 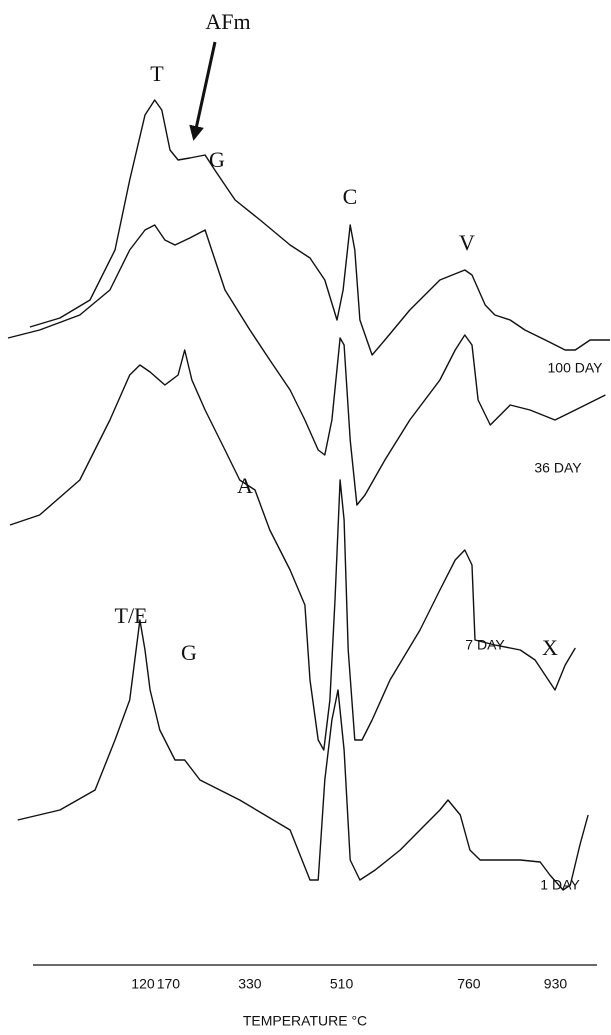 I want to click on x-axis-label: TEMPERATURE °C, so click(x=305, y=1021).